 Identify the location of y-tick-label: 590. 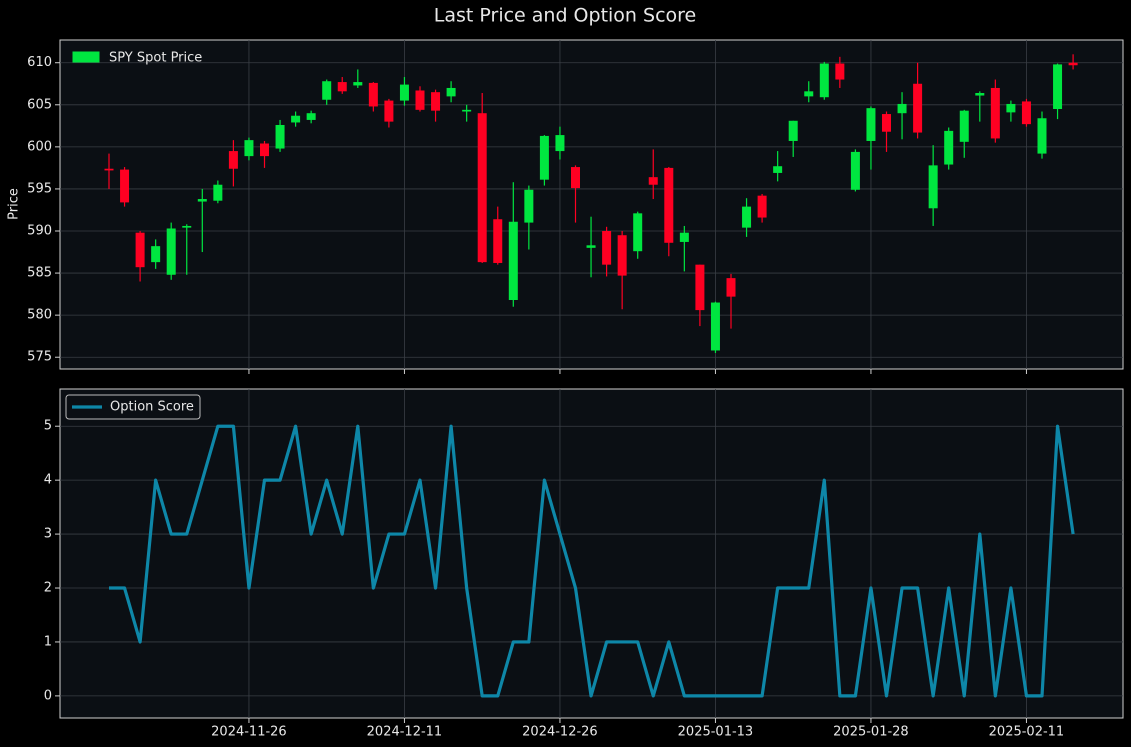
(39, 231).